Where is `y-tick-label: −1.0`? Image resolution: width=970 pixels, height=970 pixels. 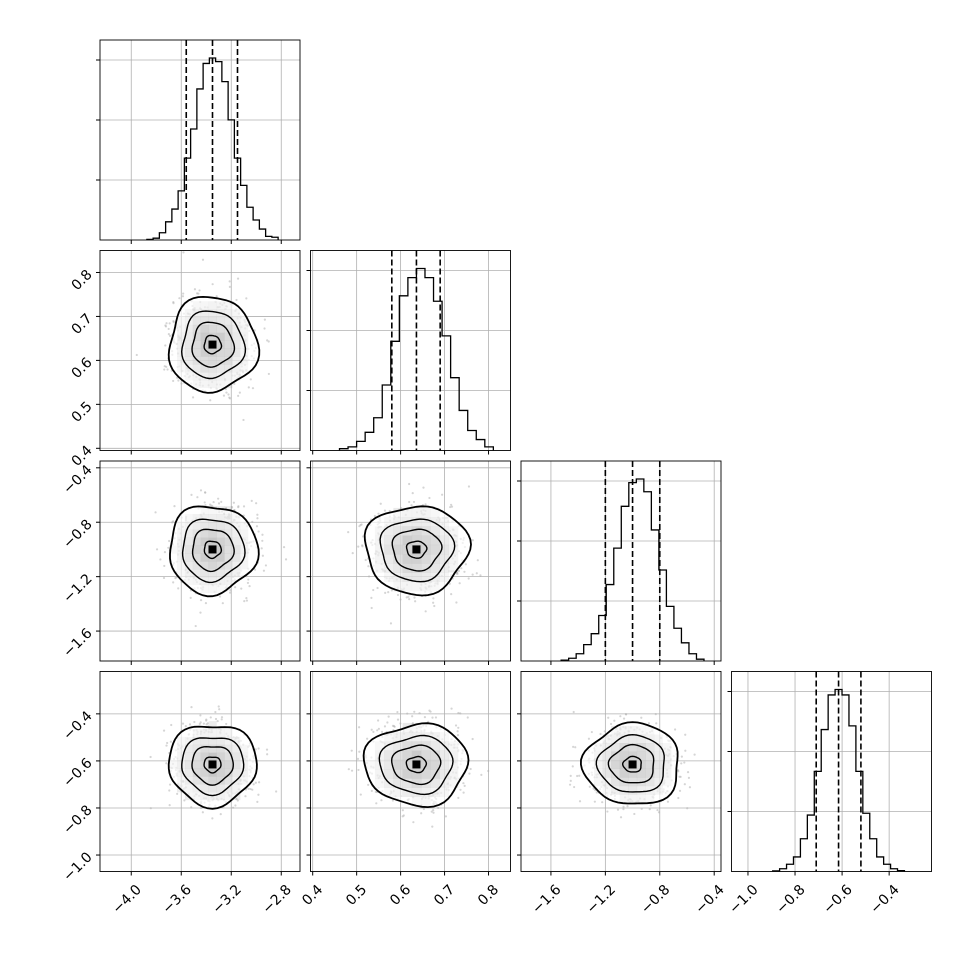
y-tick-label: −1.0 is located at coordinates (77, 866).